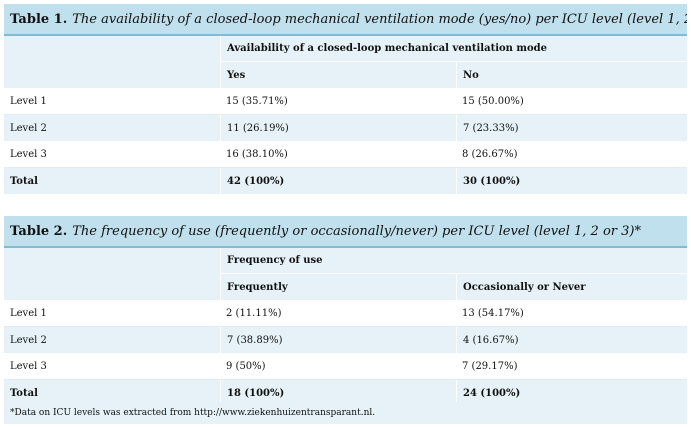 This screenshot has height=427, width=691. What do you see at coordinates (490, 154) in the screenshot?
I see `cell-no: 8 (26.67%)` at bounding box center [490, 154].